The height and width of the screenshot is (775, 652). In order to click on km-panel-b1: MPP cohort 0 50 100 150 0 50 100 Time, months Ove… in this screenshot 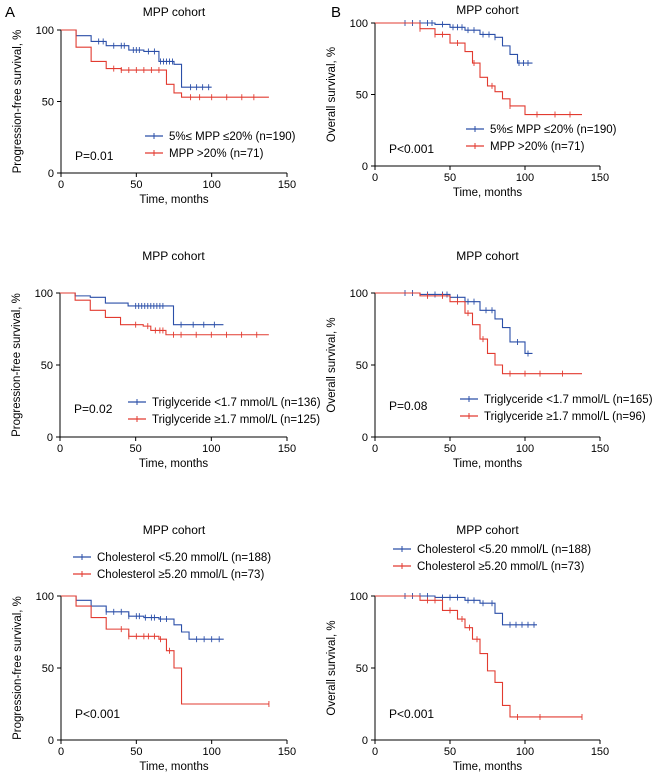, I will do `click(471, 101)`.